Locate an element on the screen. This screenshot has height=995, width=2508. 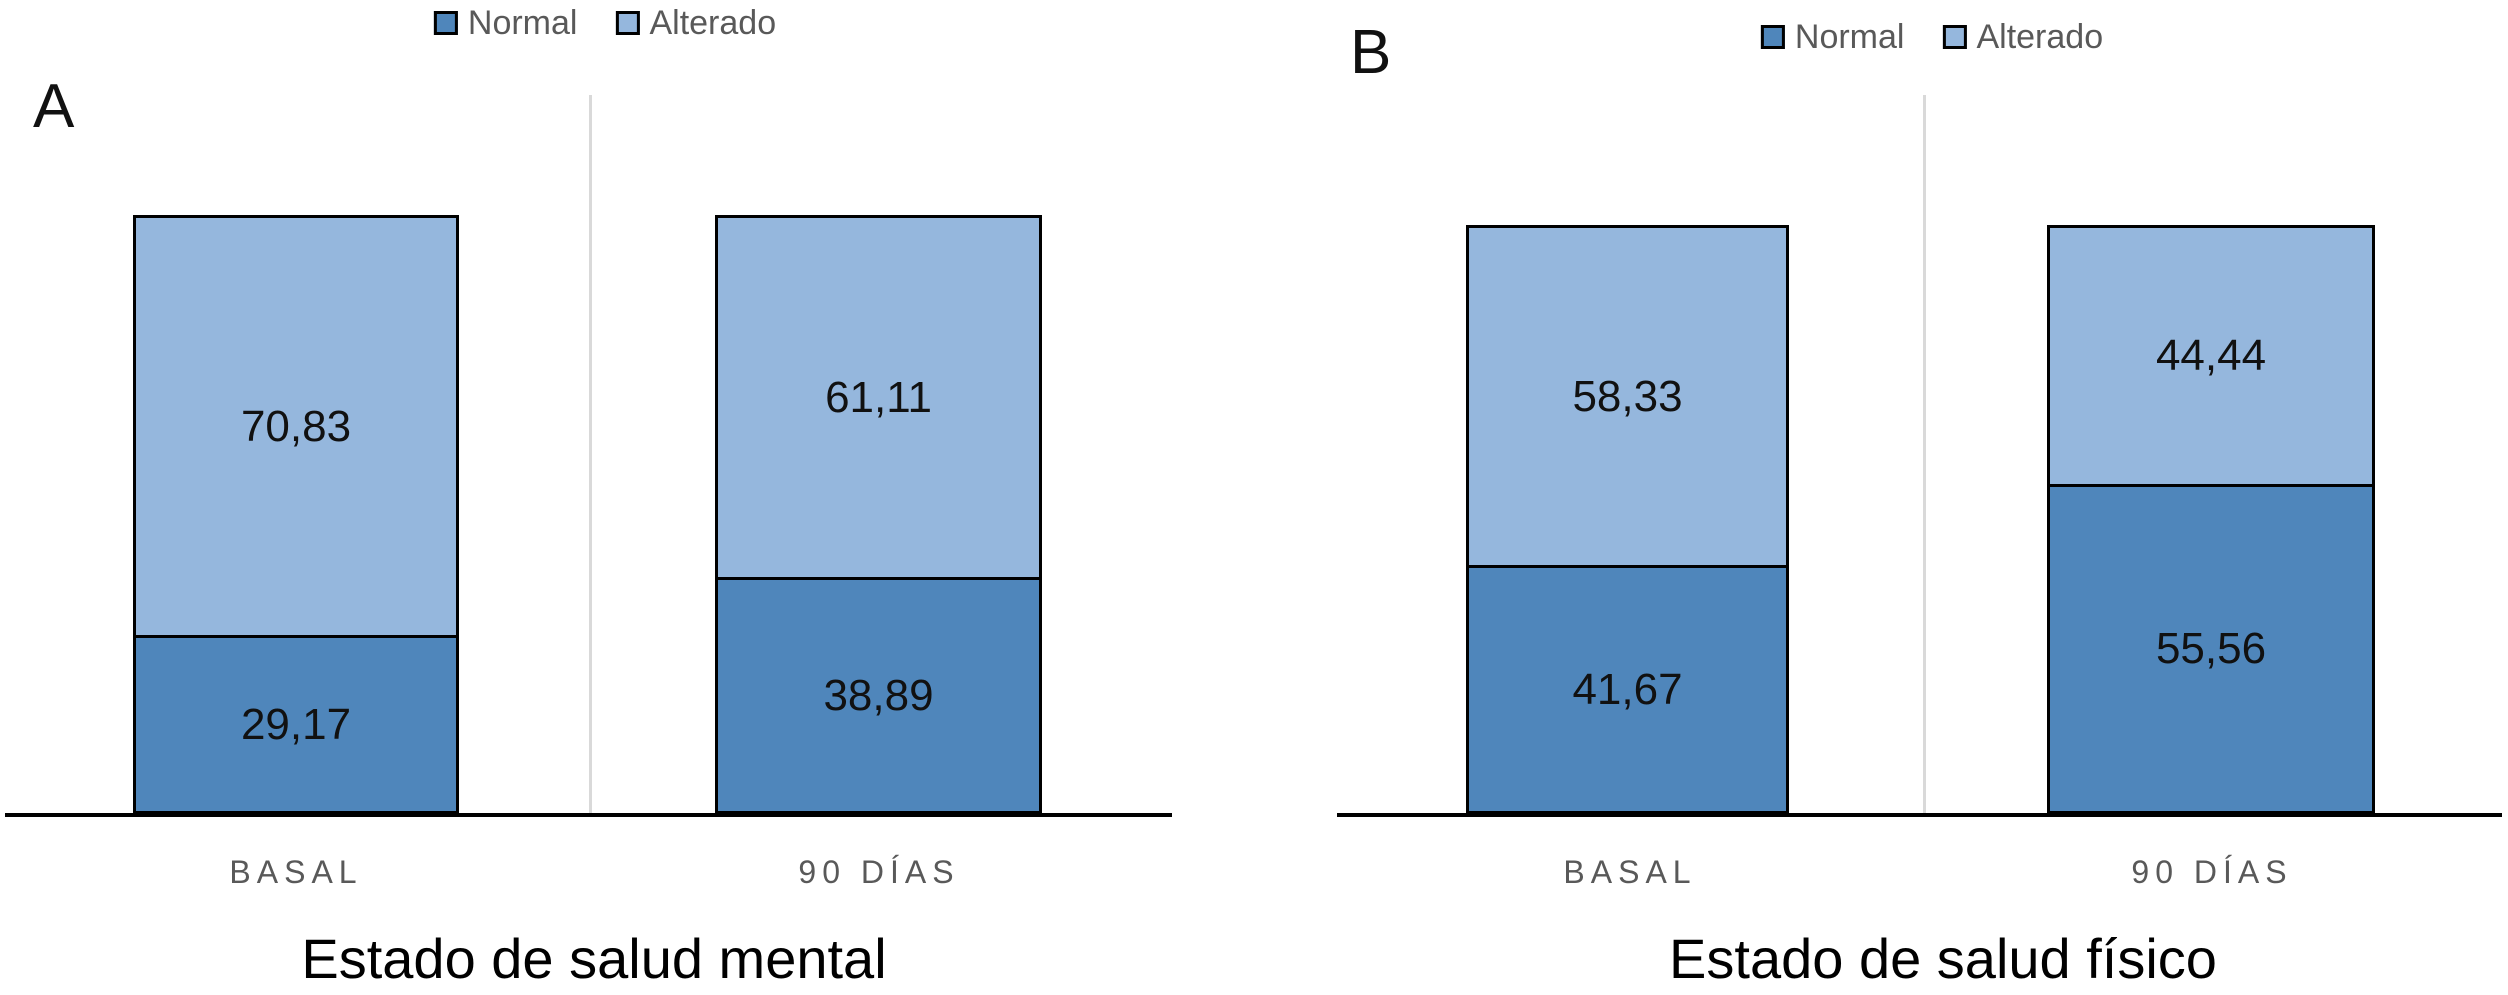
stacked-bar-basal: 58,33 41,67 is located at coordinates (1627, 519).